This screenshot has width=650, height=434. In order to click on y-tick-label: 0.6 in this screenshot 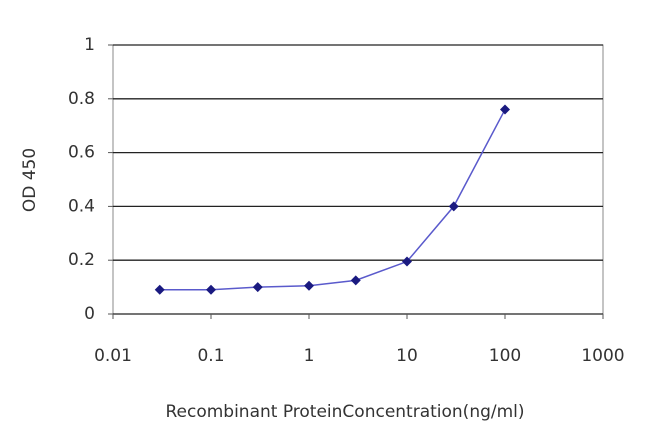, I will do `click(81, 153)`.